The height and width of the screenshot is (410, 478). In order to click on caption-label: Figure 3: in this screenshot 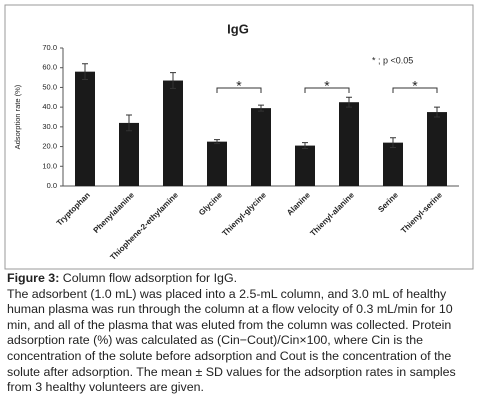, I will do `click(33, 278)`.